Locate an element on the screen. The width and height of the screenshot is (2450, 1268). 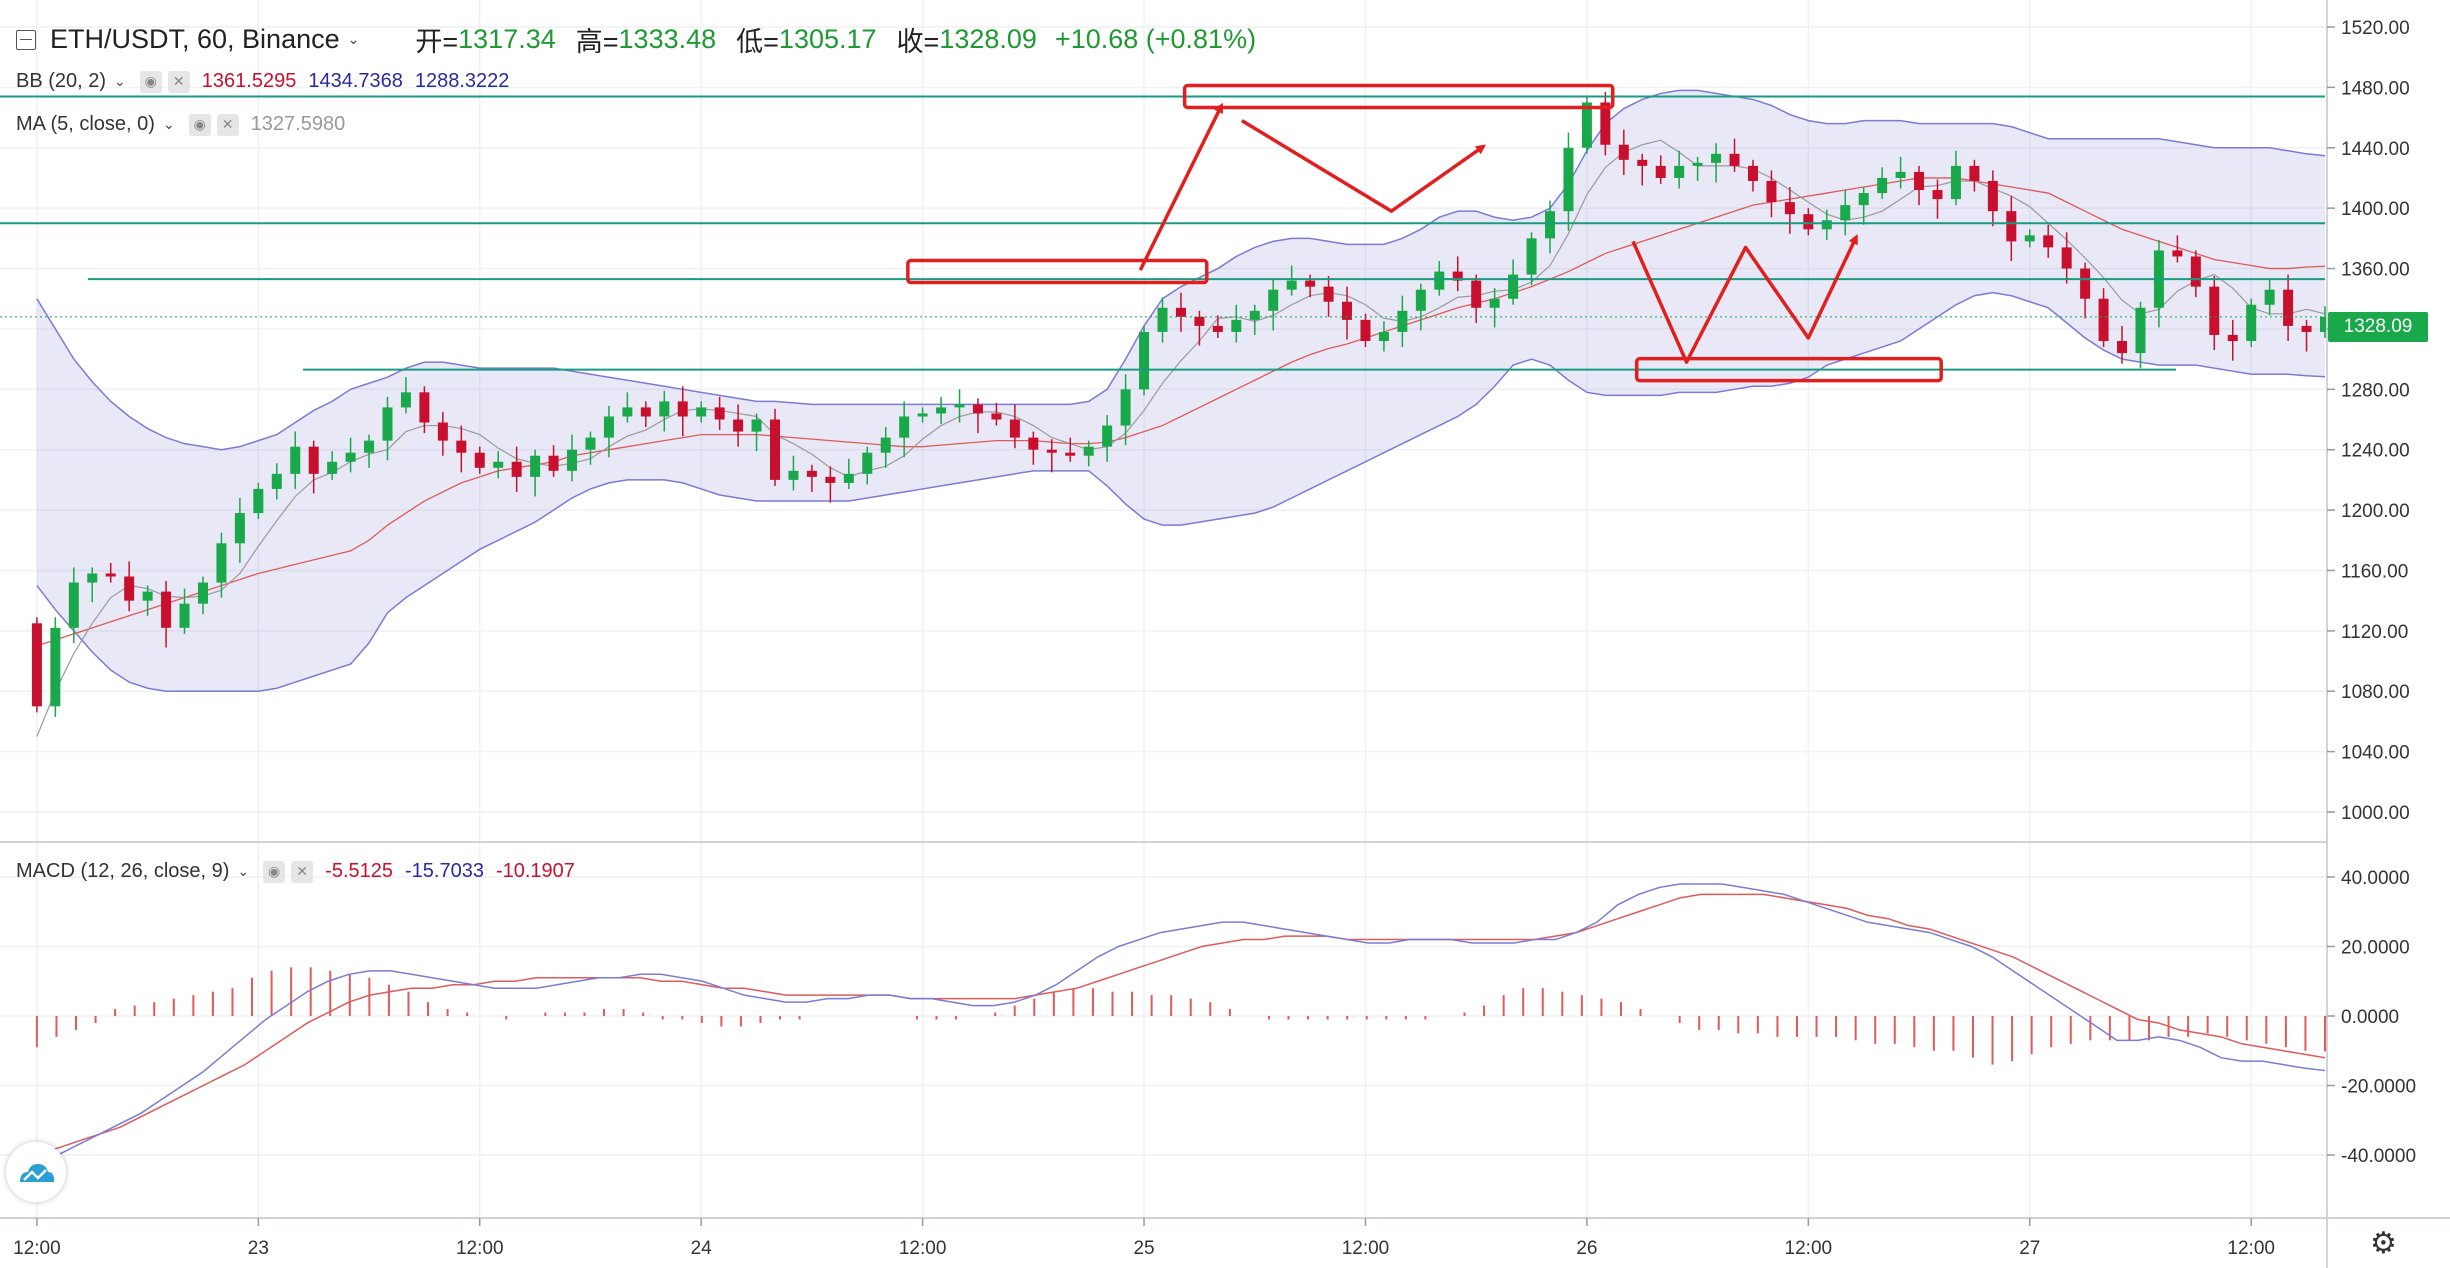
price-tick-label: 1240.00 is located at coordinates (2375, 451).